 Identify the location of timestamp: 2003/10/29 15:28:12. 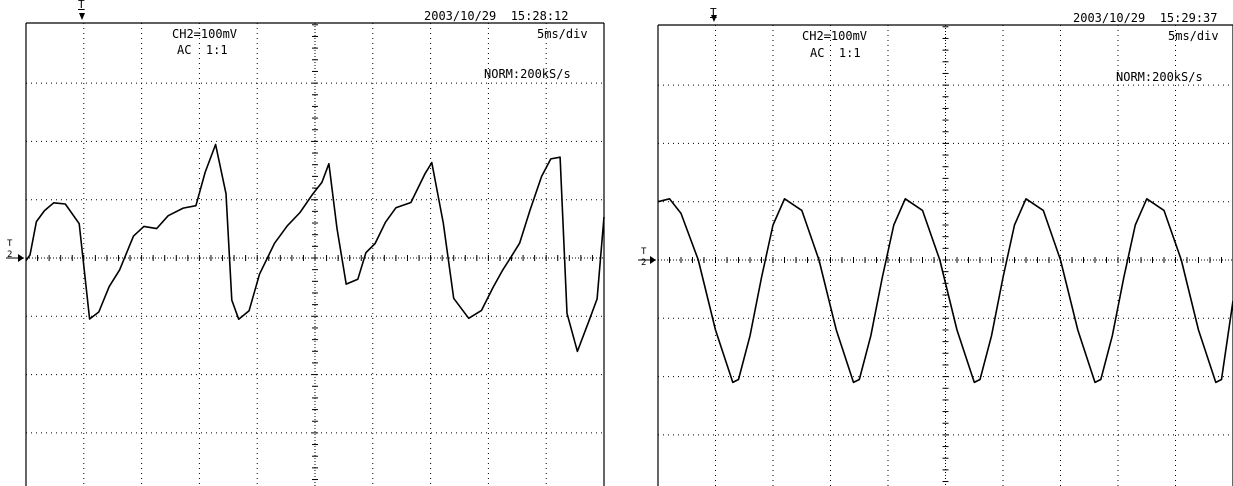
(496, 16).